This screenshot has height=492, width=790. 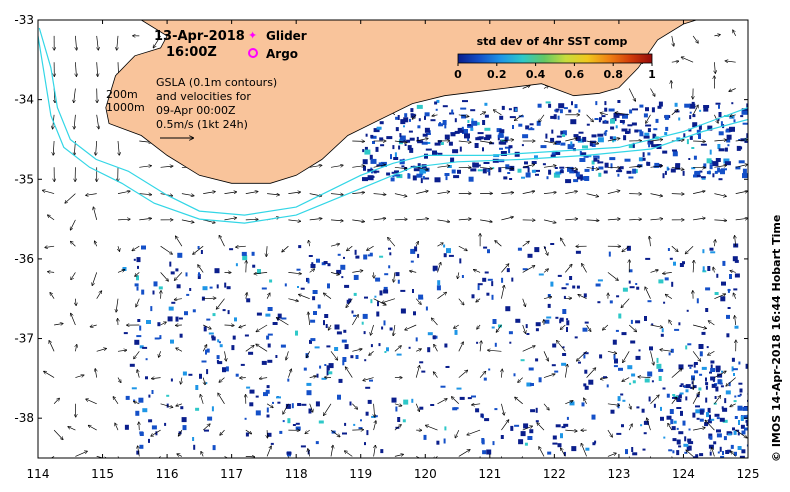 What do you see at coordinates (24, 418) in the screenshot?
I see `y-tick-label: -38` at bounding box center [24, 418].